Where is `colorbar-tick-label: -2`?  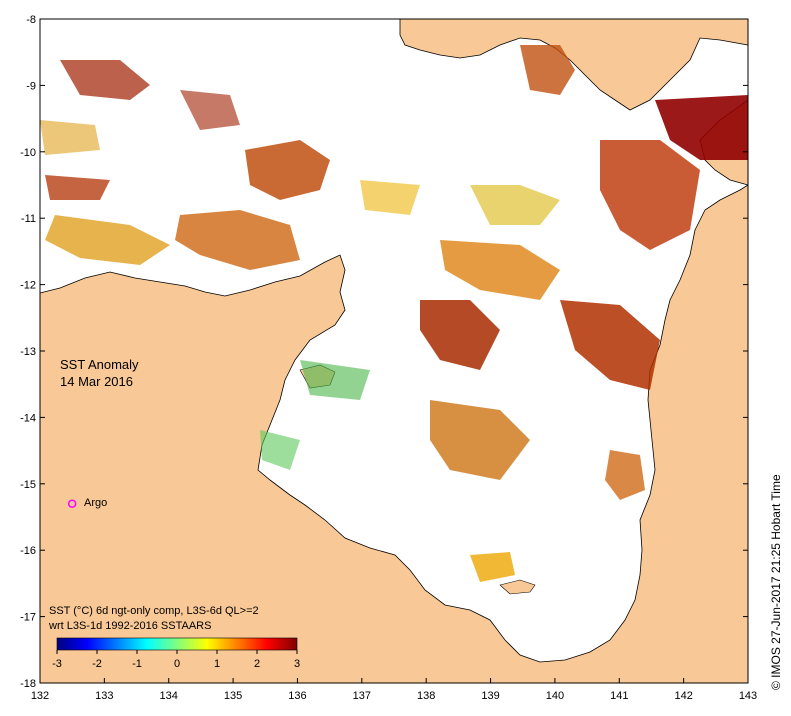 colorbar-tick-label: -2 is located at coordinates (97, 664).